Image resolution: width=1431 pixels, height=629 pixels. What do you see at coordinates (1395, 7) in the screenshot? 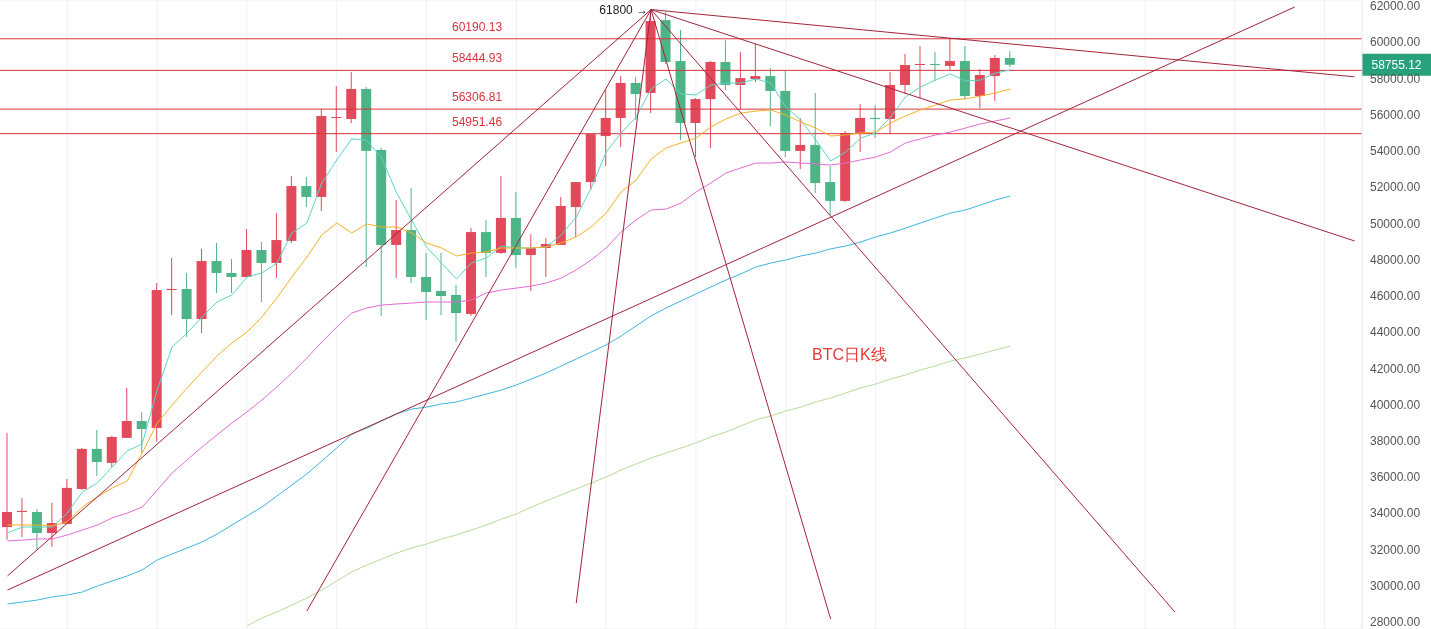
I see `y-tick-label: 62000.00` at bounding box center [1395, 7].